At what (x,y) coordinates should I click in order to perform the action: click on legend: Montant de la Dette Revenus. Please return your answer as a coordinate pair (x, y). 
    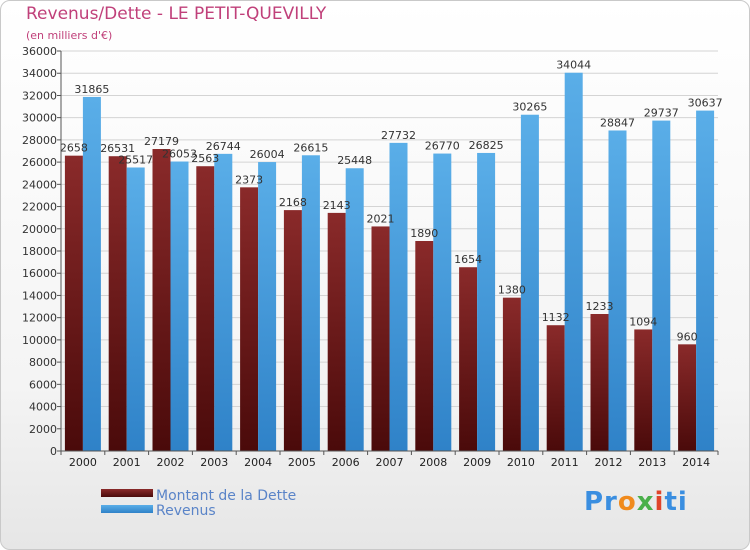
    Looking at the image, I should click on (198, 503).